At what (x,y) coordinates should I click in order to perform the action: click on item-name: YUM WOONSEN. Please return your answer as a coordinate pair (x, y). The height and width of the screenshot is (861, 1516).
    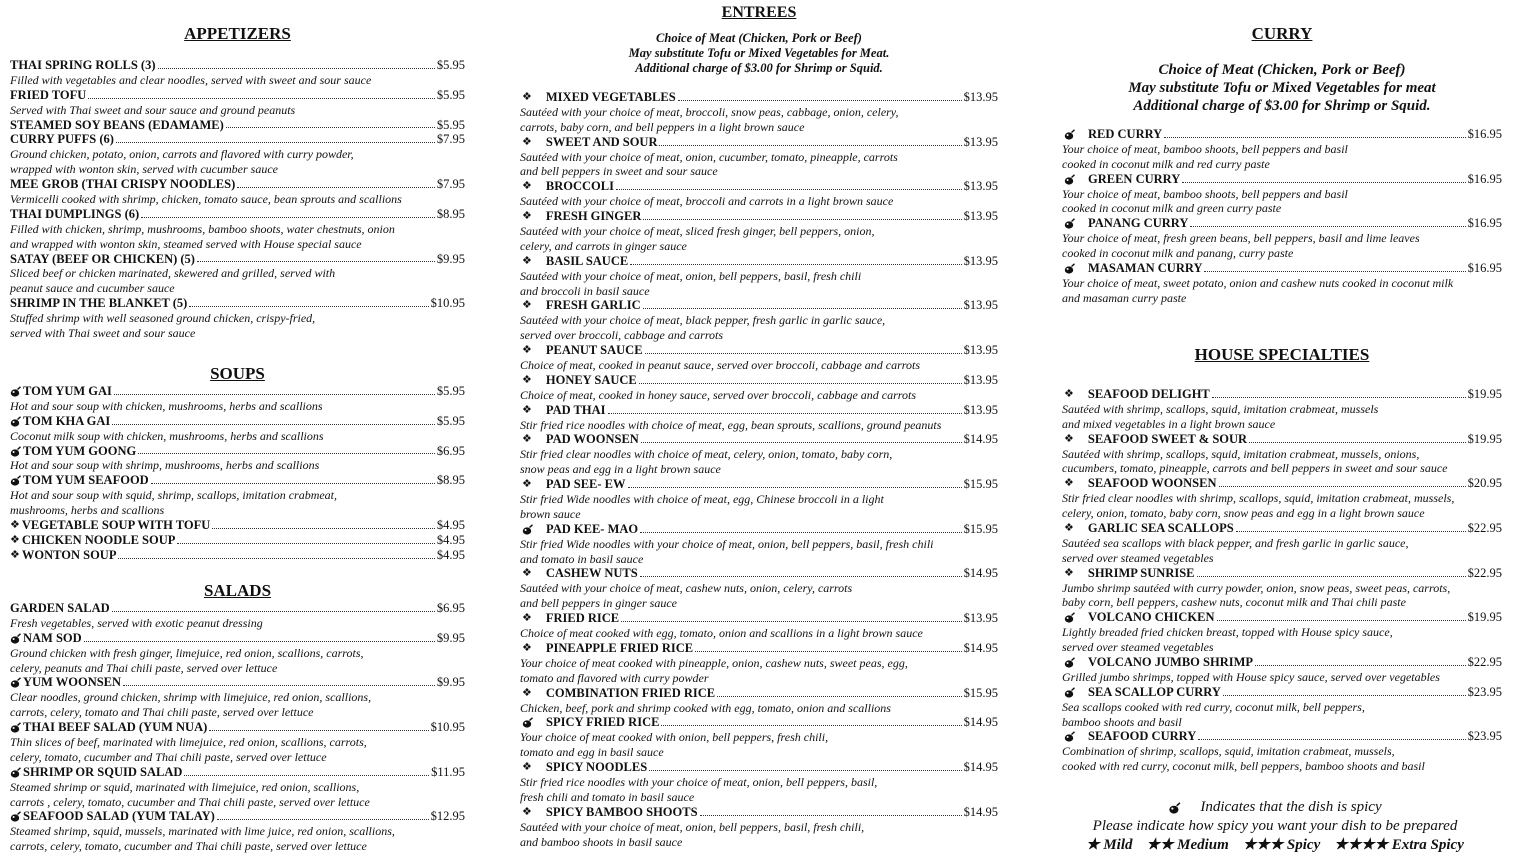
    Looking at the image, I should click on (72, 682).